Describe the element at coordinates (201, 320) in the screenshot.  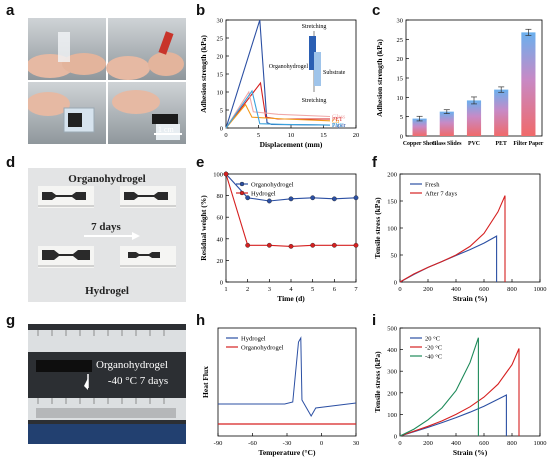
I see `panel-label-h: h` at that location.